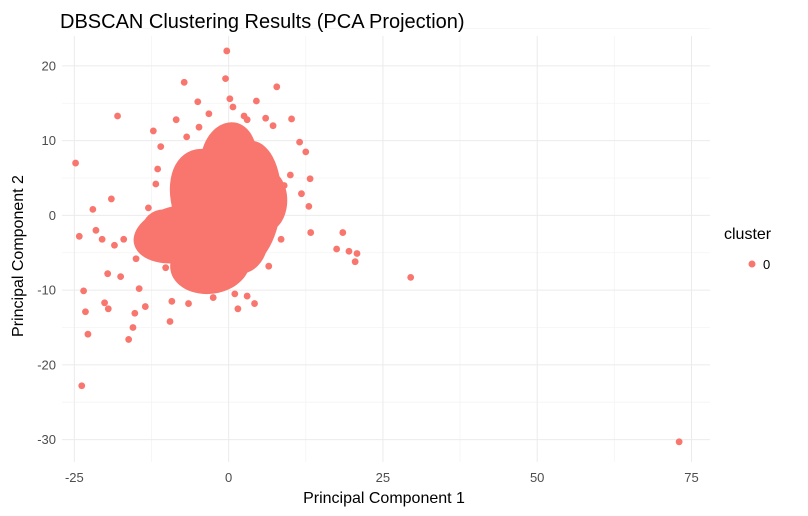  I want to click on x-tick-label: -25, so click(74, 477).